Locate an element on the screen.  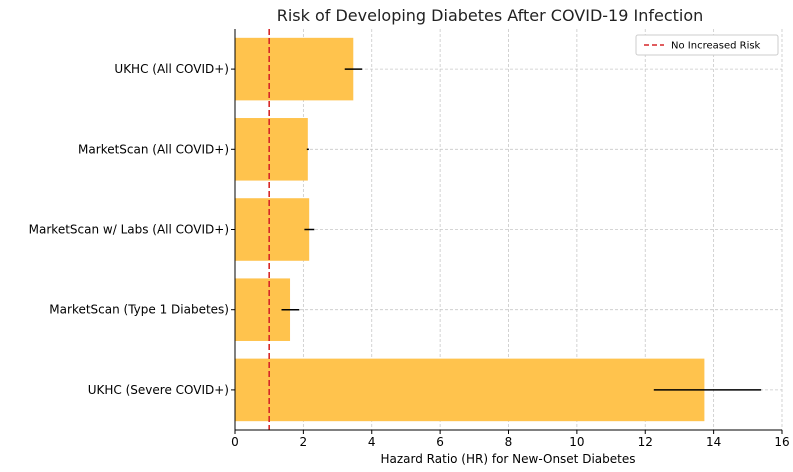
legend-label: No Increased Risk is located at coordinates (716, 46).